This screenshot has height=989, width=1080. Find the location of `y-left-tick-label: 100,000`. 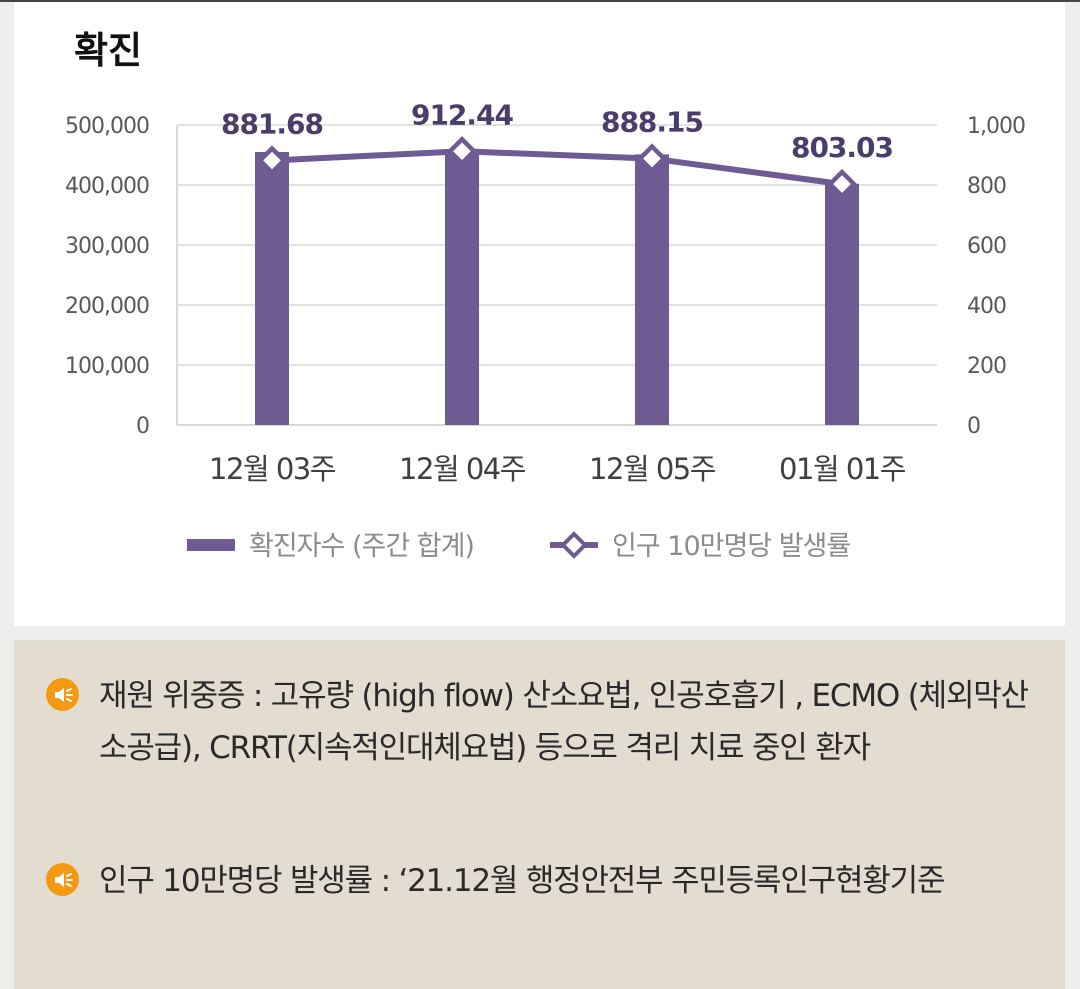

y-left-tick-label: 100,000 is located at coordinates (107, 366).